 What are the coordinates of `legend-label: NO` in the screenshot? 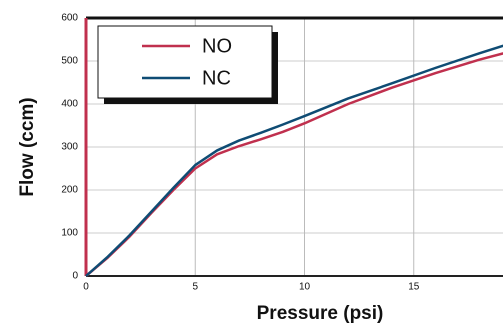 It's located at (217, 46).